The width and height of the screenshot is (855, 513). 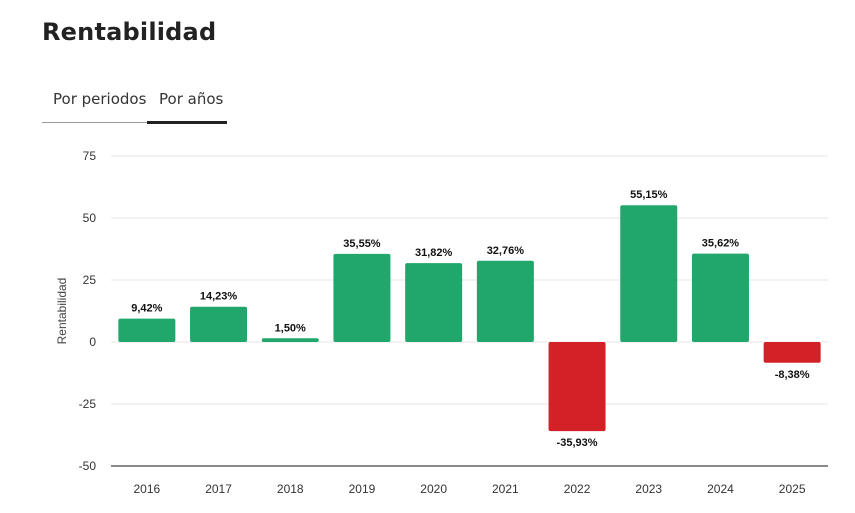 What do you see at coordinates (362, 244) in the screenshot?
I see `data-label-2019: 35,55%` at bounding box center [362, 244].